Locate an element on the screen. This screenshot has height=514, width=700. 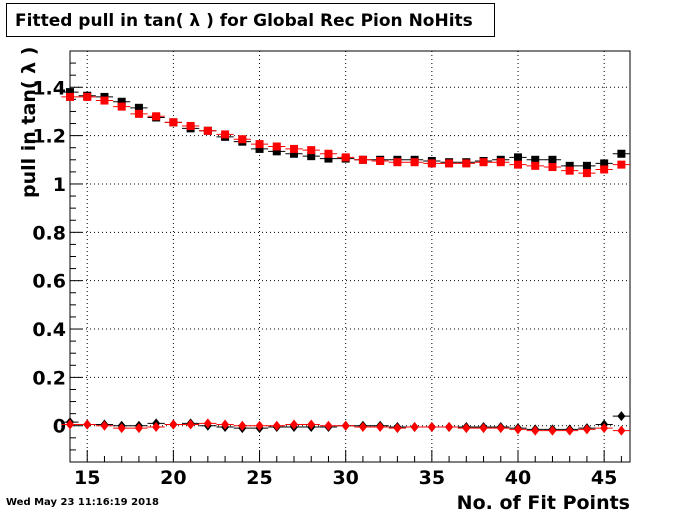
x-tick-label: 15 is located at coordinates (87, 478).